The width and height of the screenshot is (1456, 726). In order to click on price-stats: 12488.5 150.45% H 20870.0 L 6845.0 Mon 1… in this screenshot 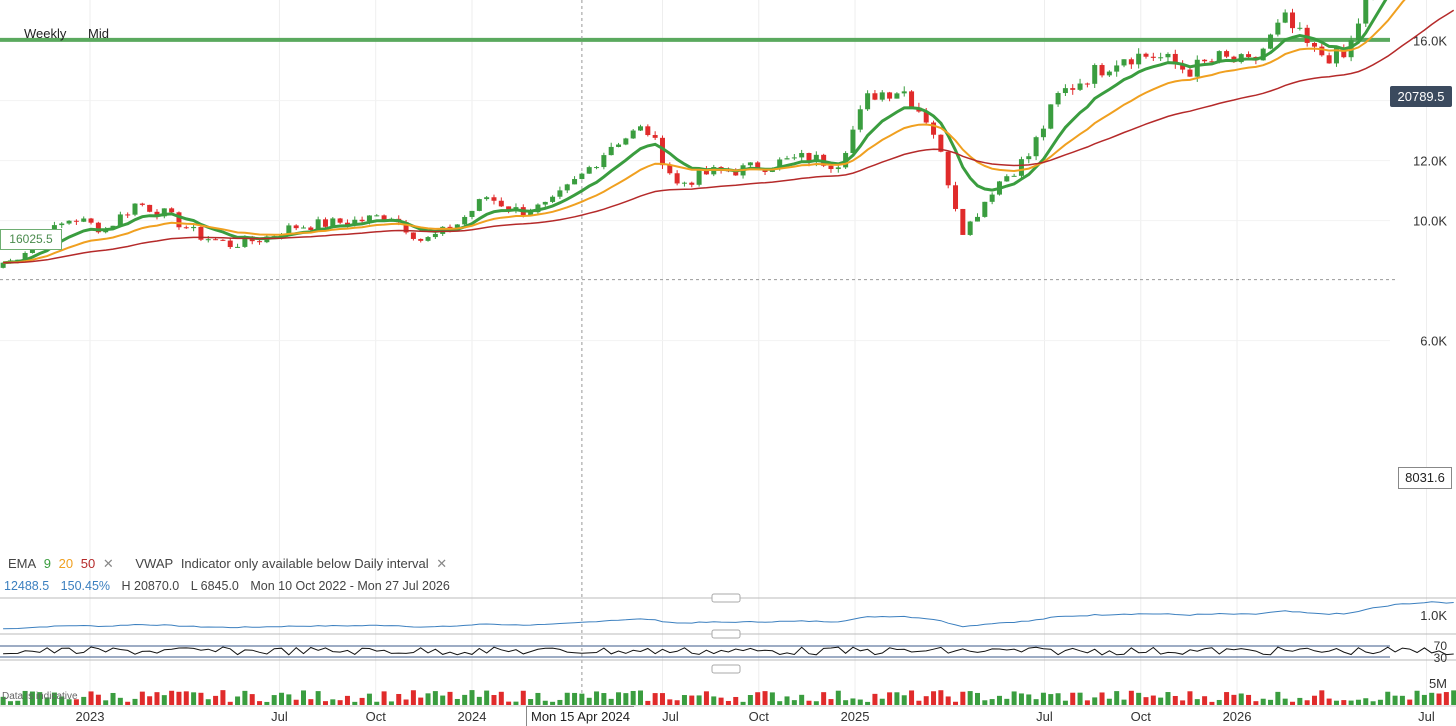, I will do `click(231, 586)`.